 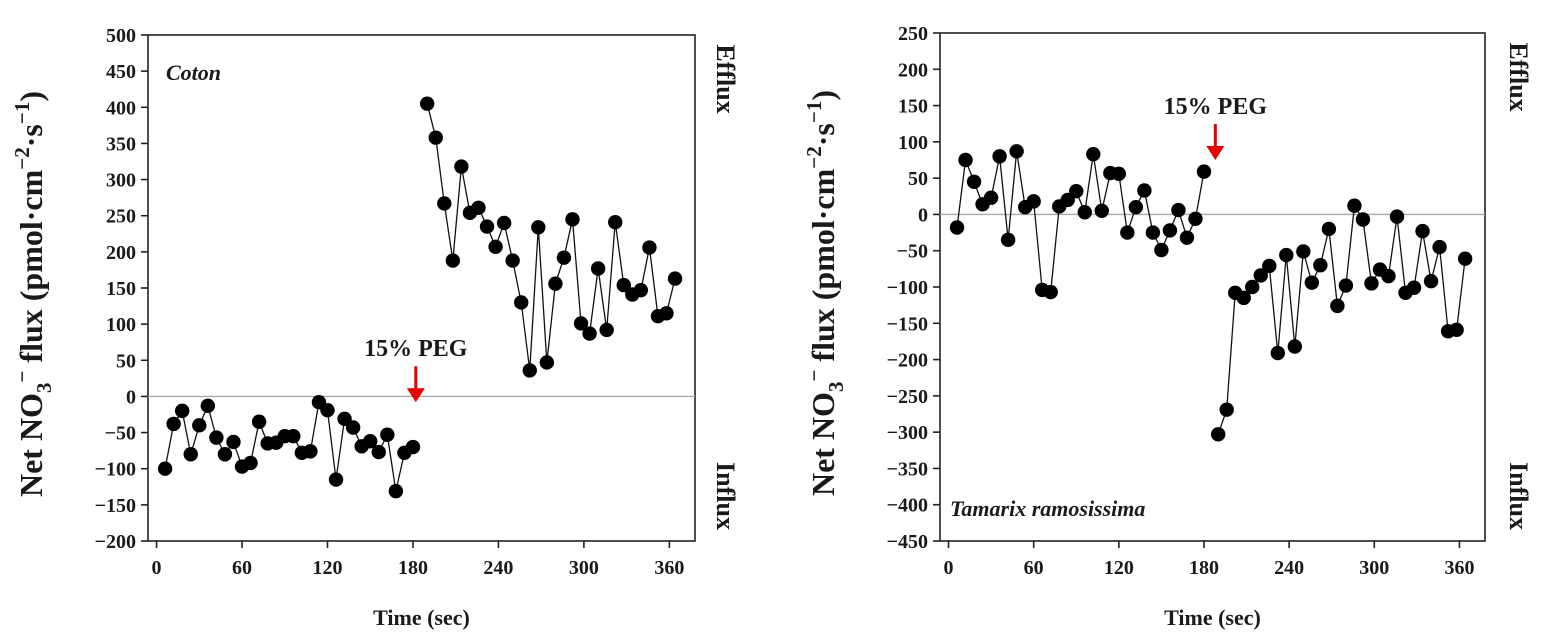 I want to click on influx-label: Influx, so click(x=725, y=496).